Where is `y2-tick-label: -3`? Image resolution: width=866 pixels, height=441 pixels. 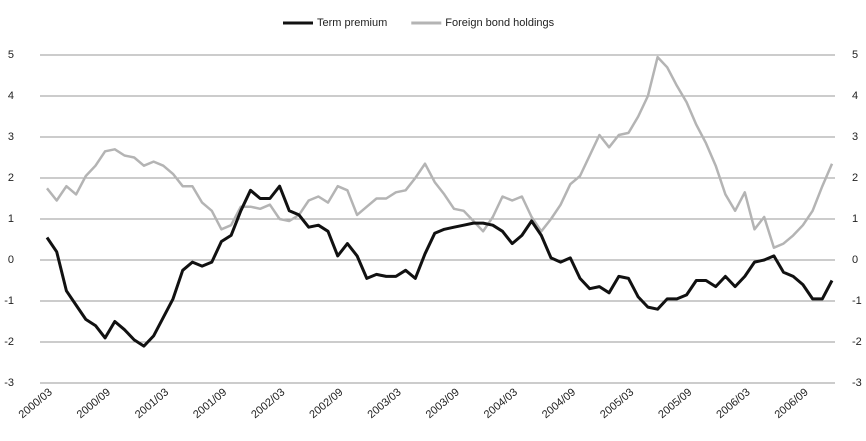
y2-tick-label: -3 is located at coordinates (857, 383).